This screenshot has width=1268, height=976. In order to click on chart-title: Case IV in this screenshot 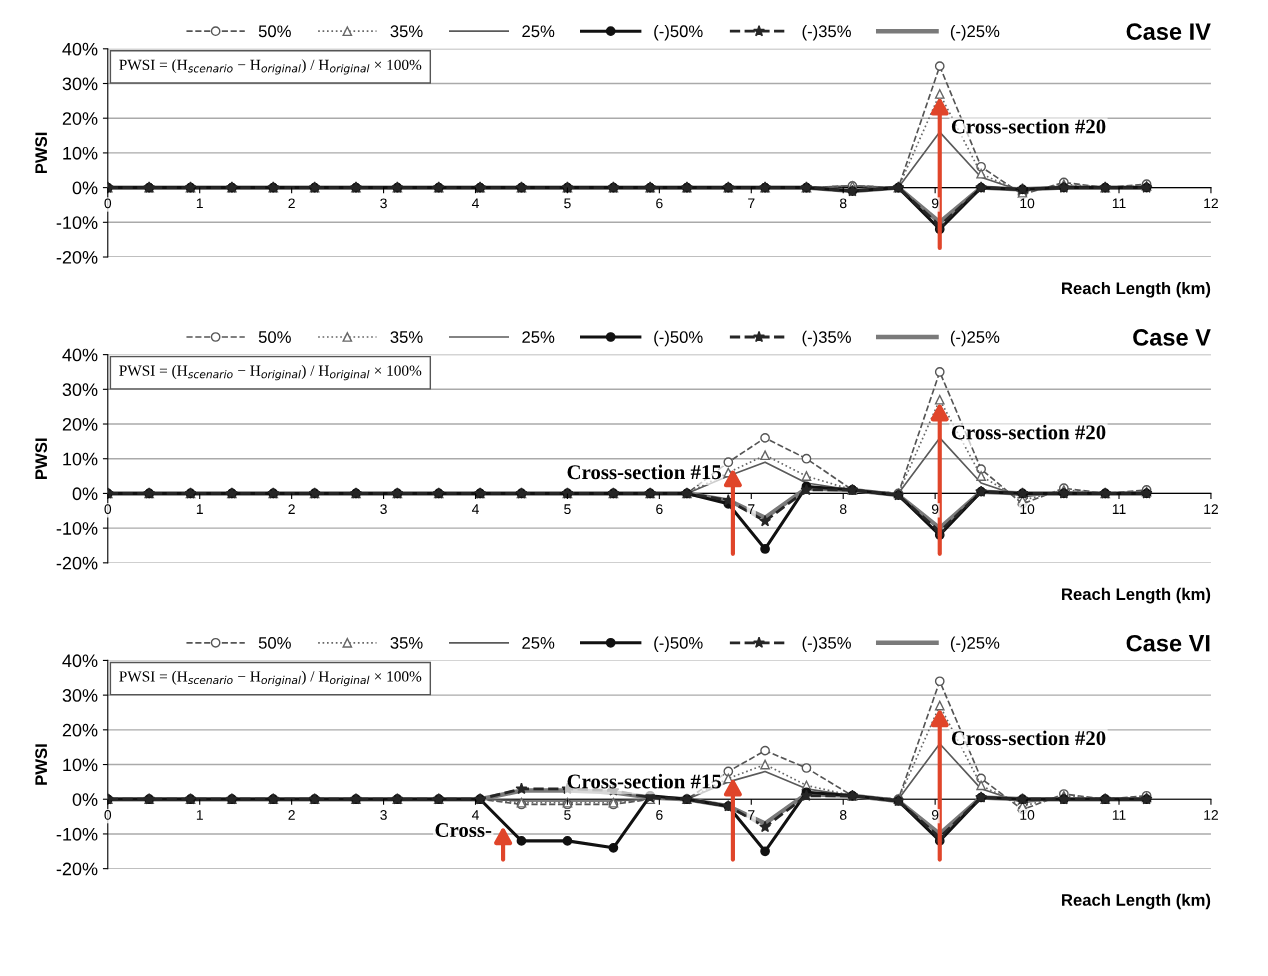, I will do `click(1168, 31)`.